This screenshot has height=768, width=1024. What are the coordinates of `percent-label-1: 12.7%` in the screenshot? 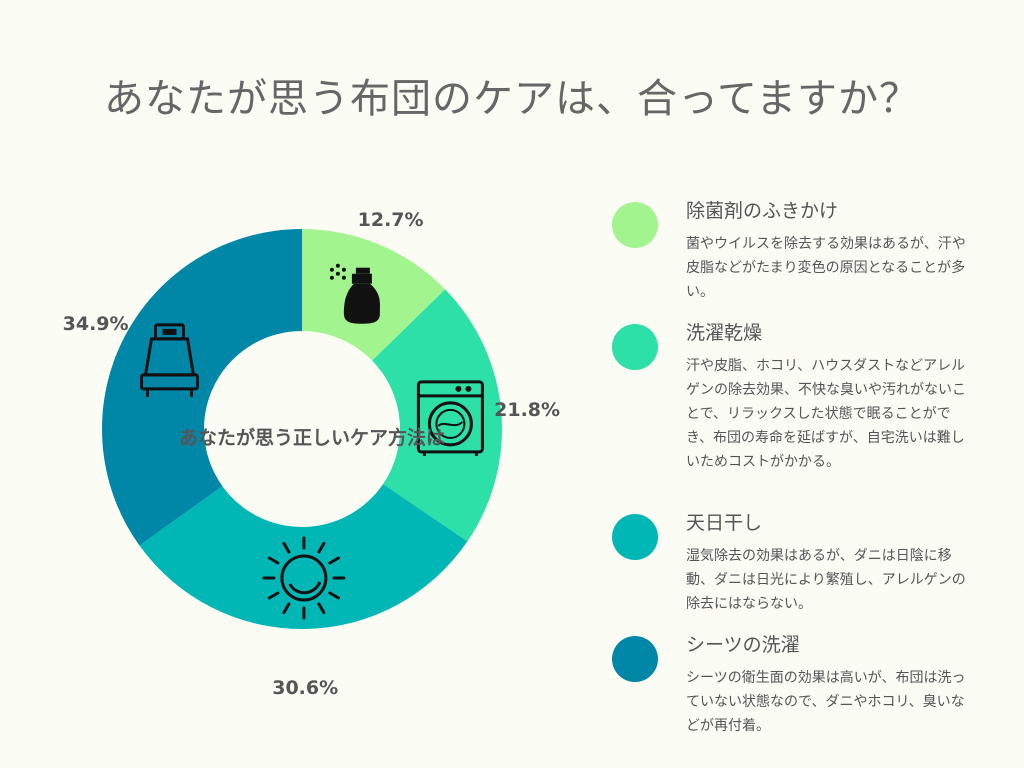 It's located at (391, 220).